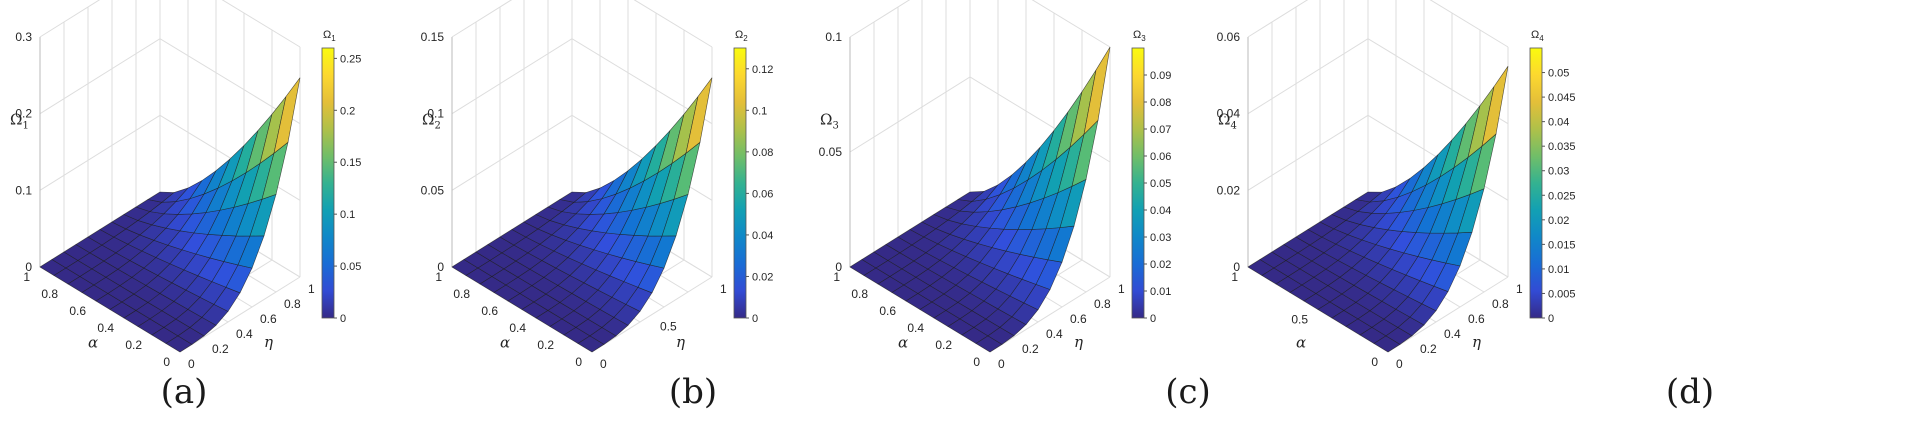  What do you see at coordinates (23, 37) in the screenshot?
I see `z-tick-label: 0.3` at bounding box center [23, 37].